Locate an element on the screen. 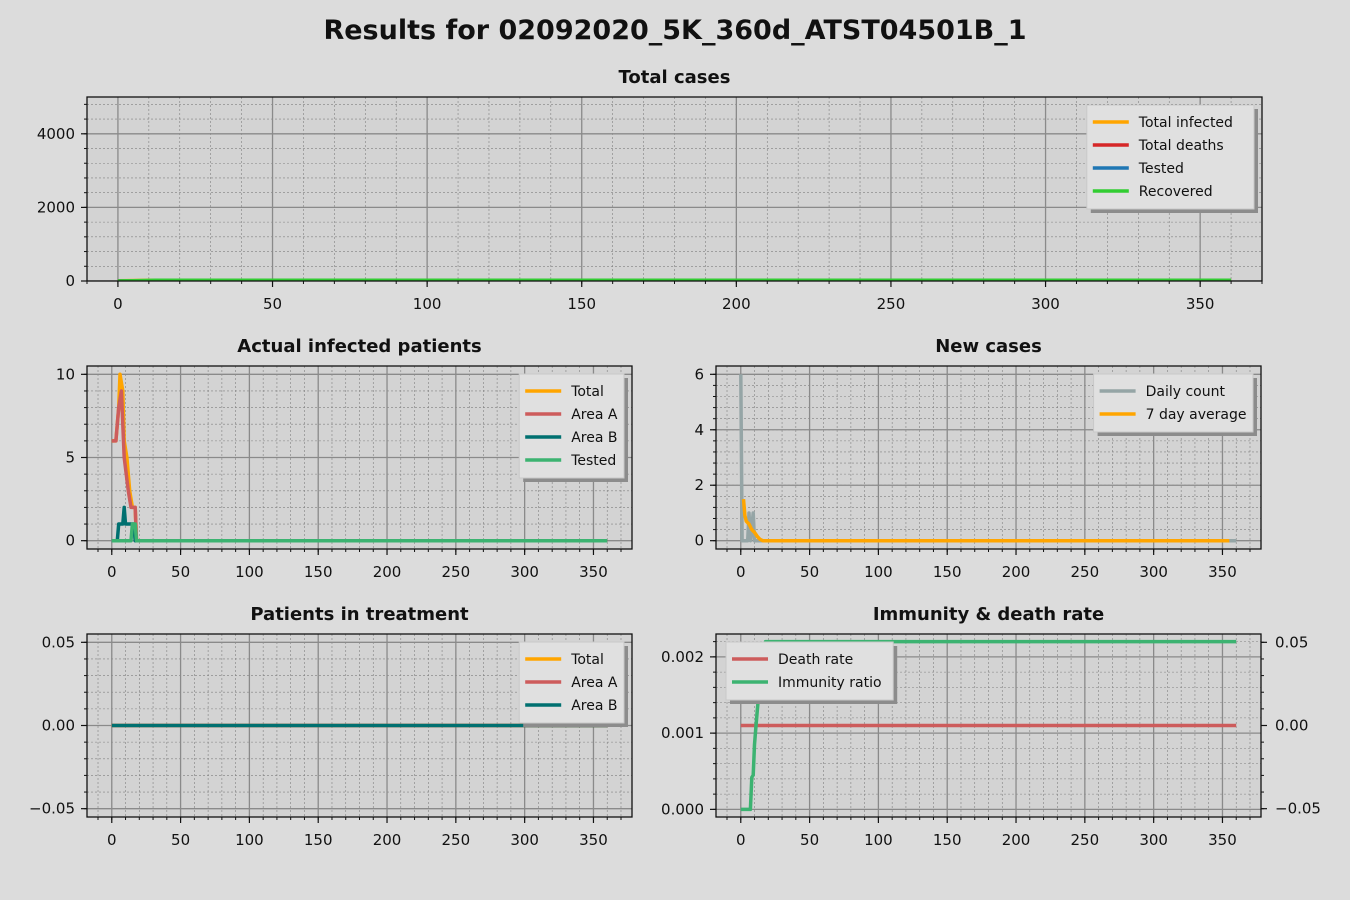 This screenshot has height=900, width=1350. legend: Death rate Immunity ratio is located at coordinates (811, 672).